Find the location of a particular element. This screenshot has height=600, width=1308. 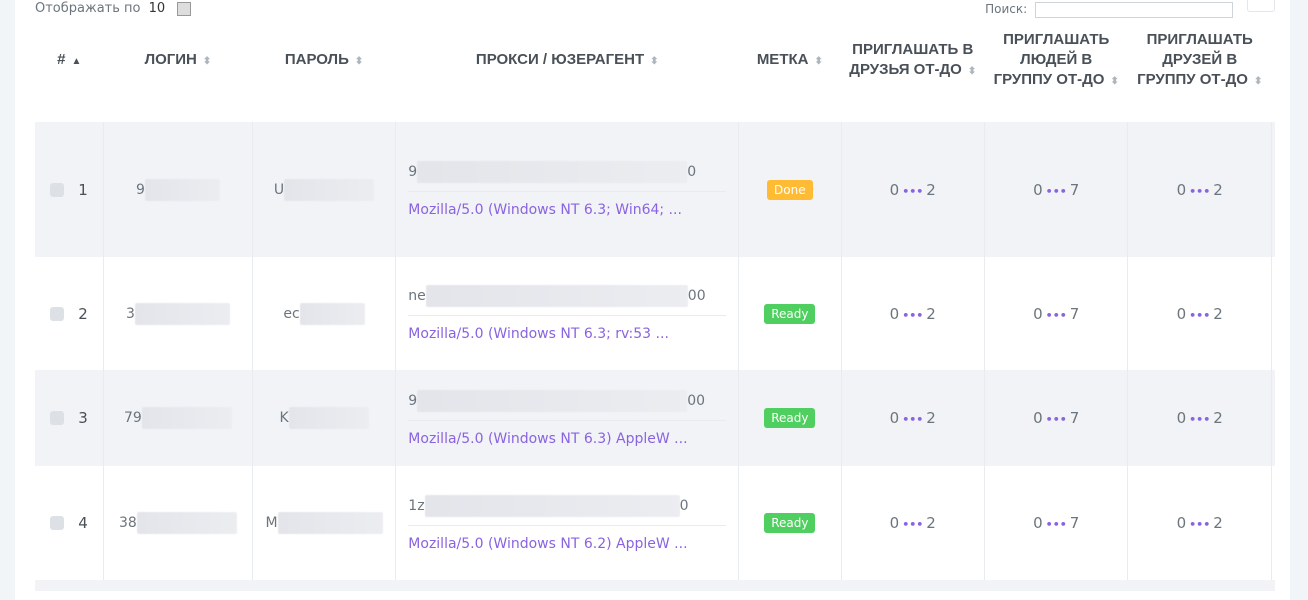

column-header: Приглашать друзей в группу от-до ⬍ is located at coordinates (1199, 61).